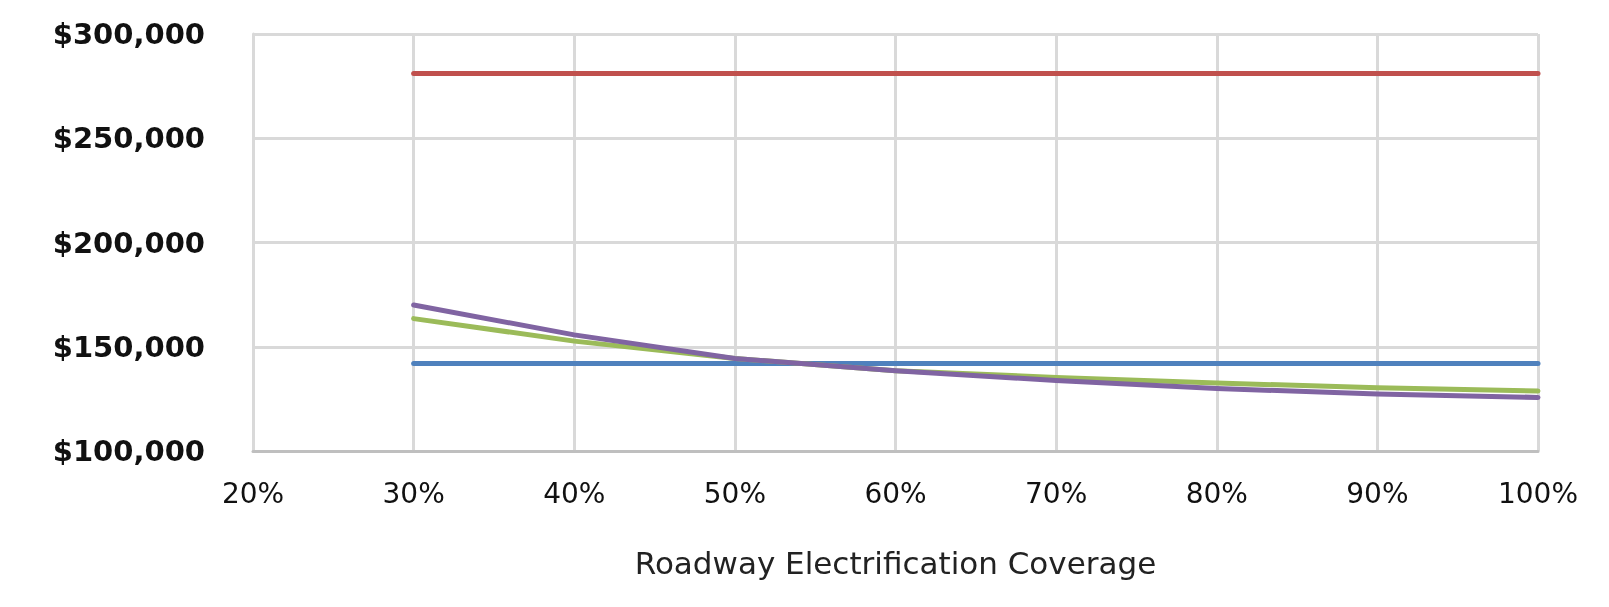 Image resolution: width=1609 pixels, height=607 pixels. Describe the element at coordinates (1216, 493) in the screenshot. I see `x-tick-label: 80%` at that location.